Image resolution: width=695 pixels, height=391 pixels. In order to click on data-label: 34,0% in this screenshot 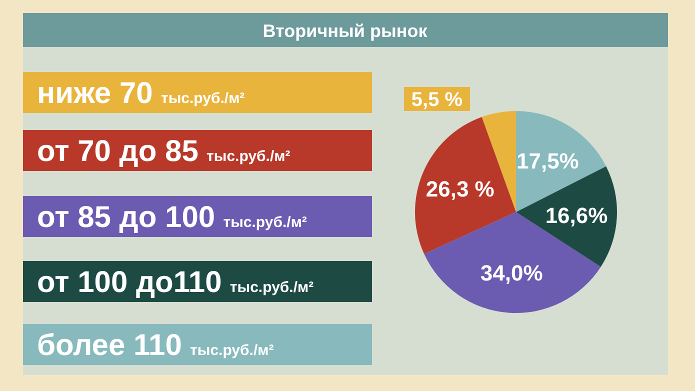, I will do `click(511, 273)`.